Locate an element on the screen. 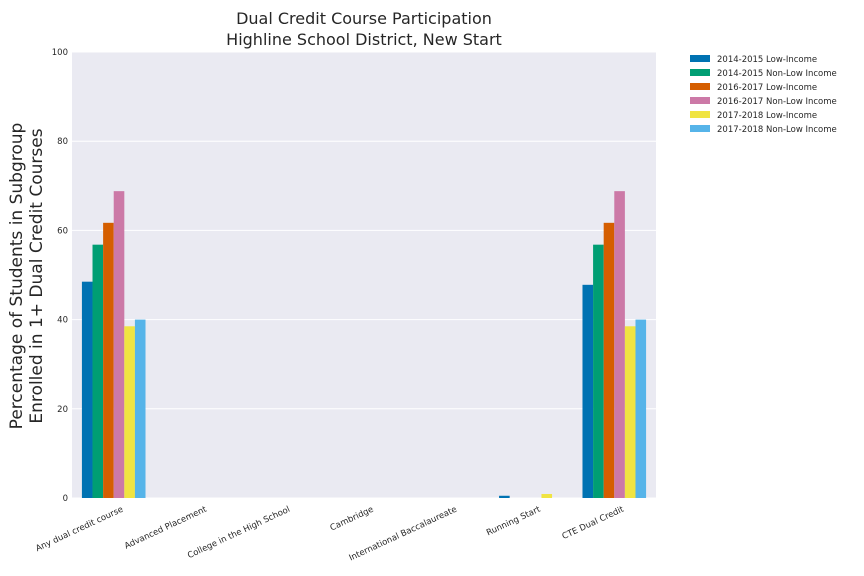 The image size is (864, 576). legend-label: 2016-2017 Low-Income is located at coordinates (767, 88).